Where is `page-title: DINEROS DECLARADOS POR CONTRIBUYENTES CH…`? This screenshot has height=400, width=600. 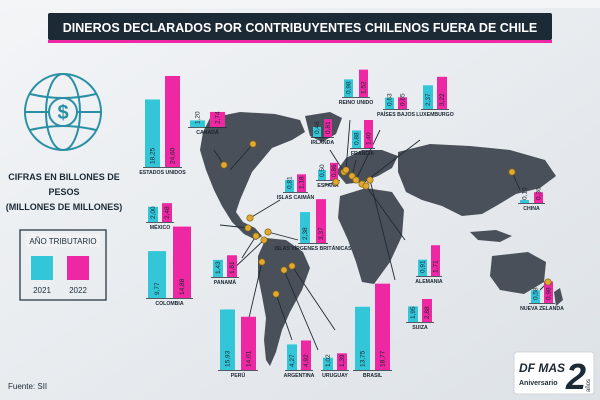 page-title: DINEROS DECLARADOS POR CONTRIBUYENTES CH… is located at coordinates (300, 28).